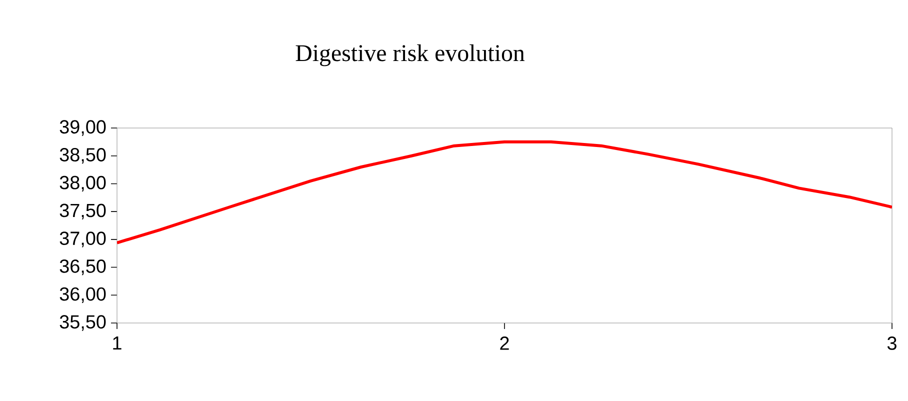  Describe the element at coordinates (83, 184) in the screenshot. I see `y-tick-label: 38,00` at that location.